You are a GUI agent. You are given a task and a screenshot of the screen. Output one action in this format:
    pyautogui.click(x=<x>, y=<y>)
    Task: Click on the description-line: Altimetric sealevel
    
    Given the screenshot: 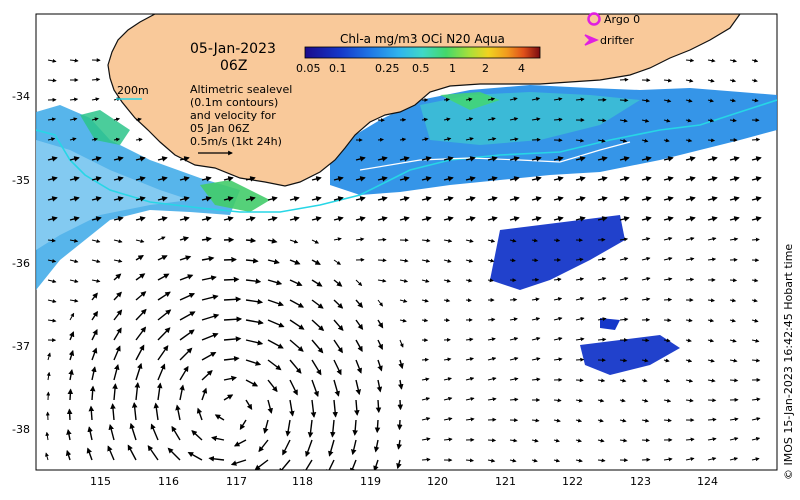 What is the action you would take?
    pyautogui.click(x=241, y=89)
    